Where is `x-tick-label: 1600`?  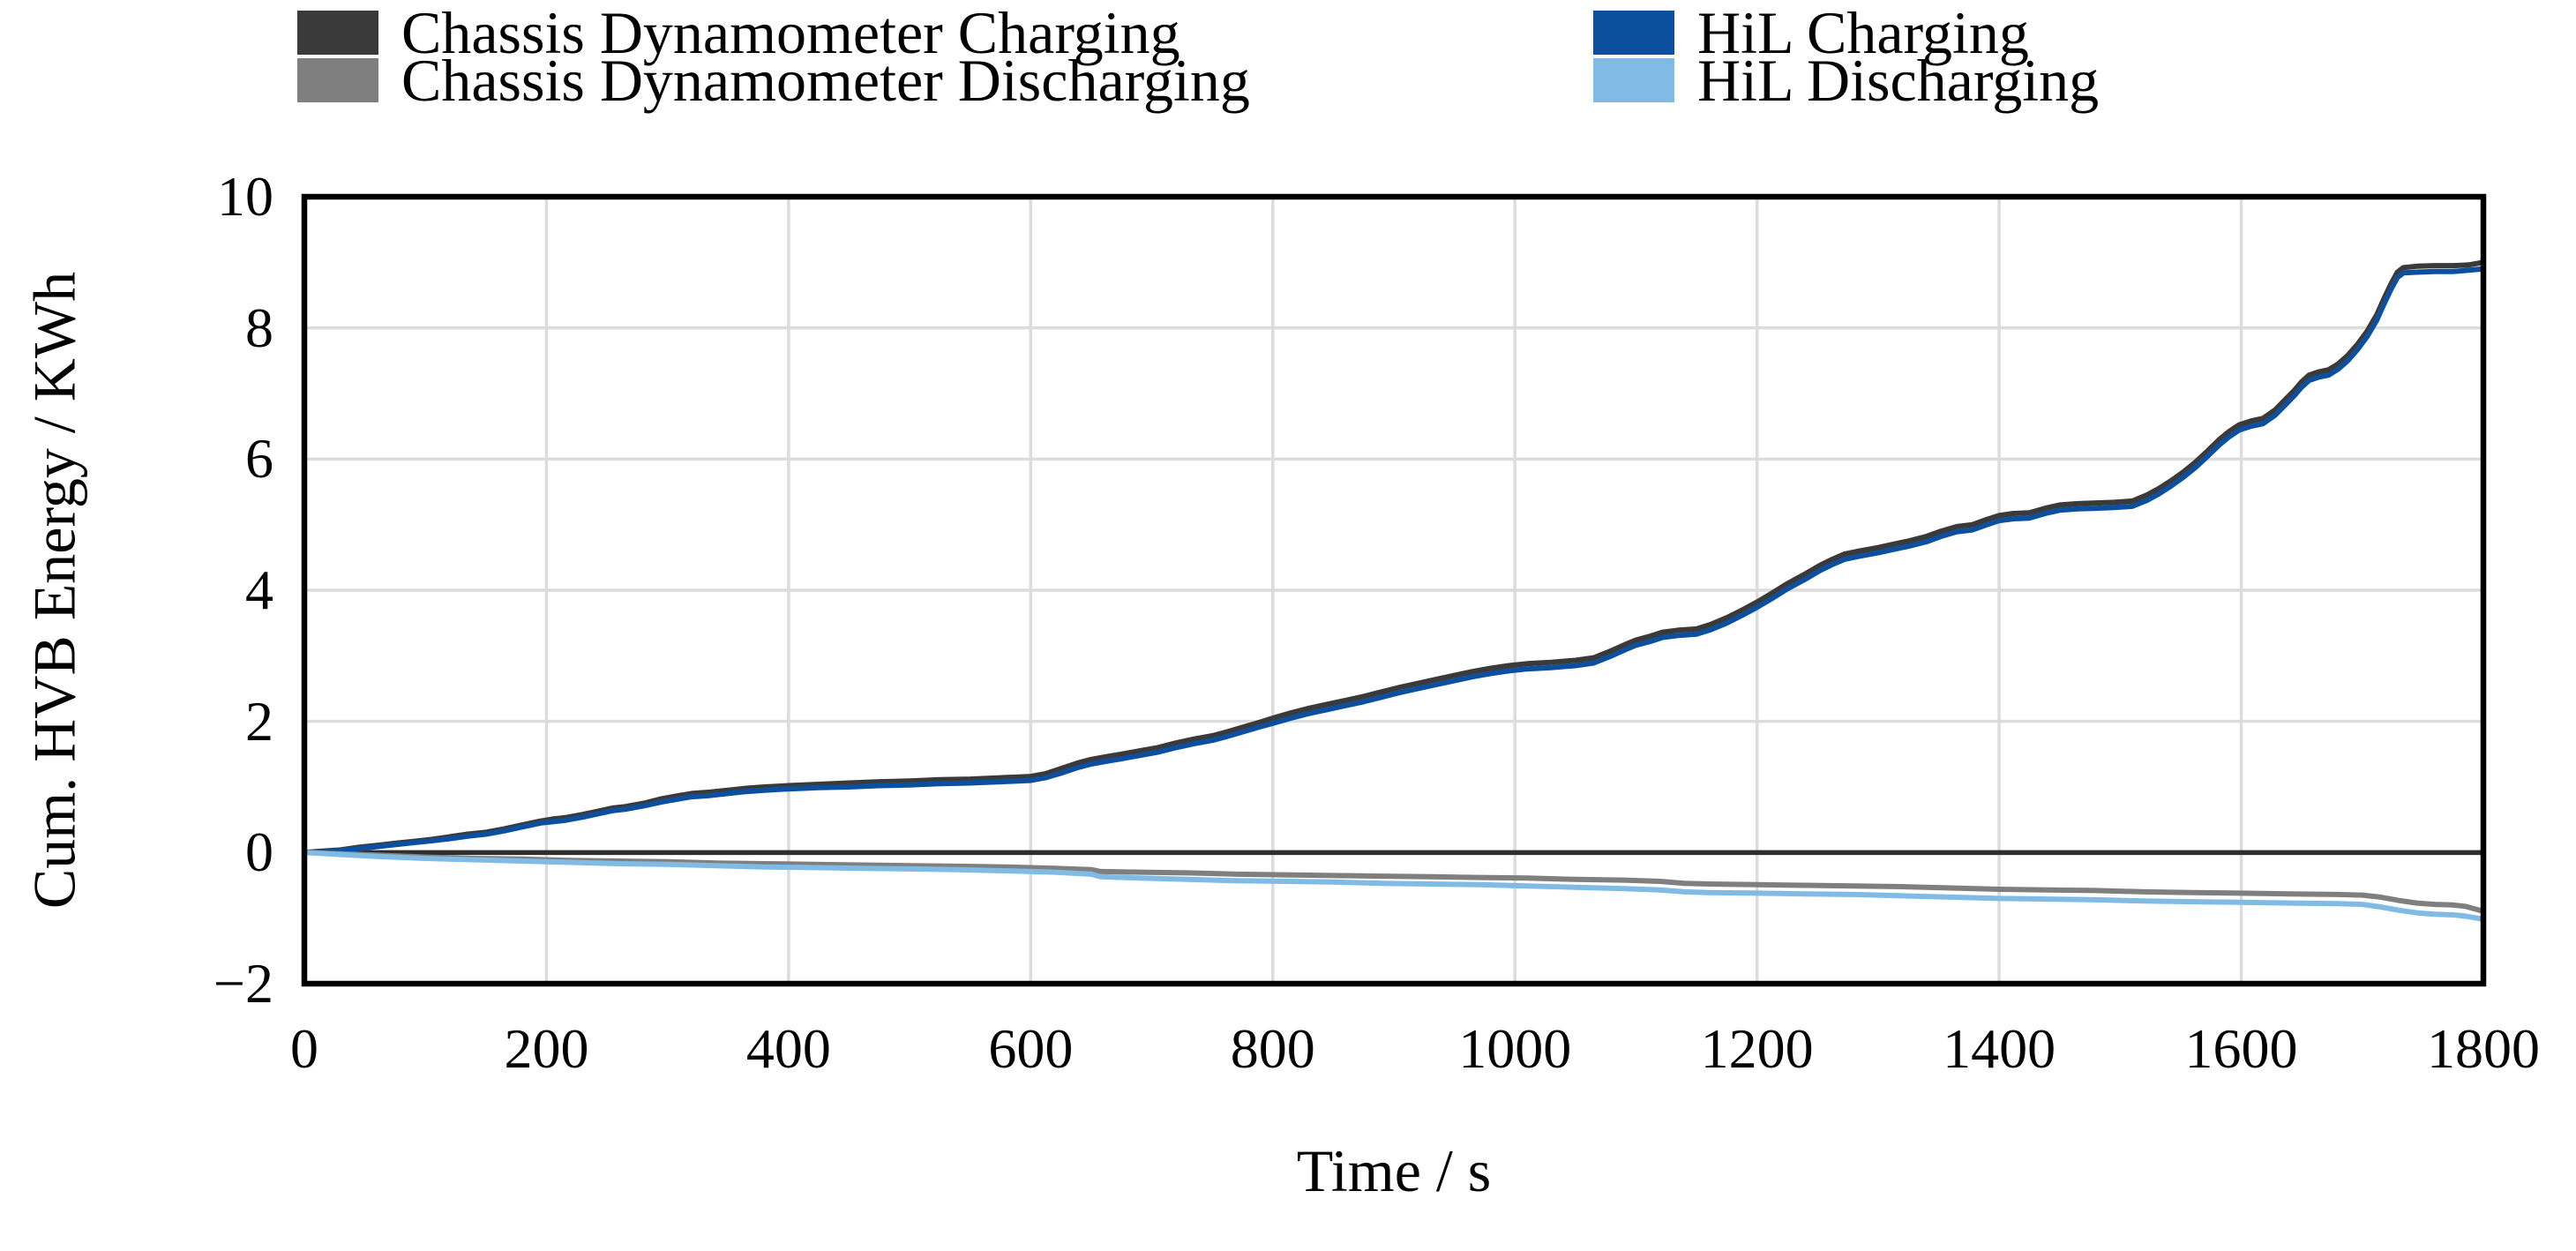
x-tick-label: 1600 is located at coordinates (2241, 1048).